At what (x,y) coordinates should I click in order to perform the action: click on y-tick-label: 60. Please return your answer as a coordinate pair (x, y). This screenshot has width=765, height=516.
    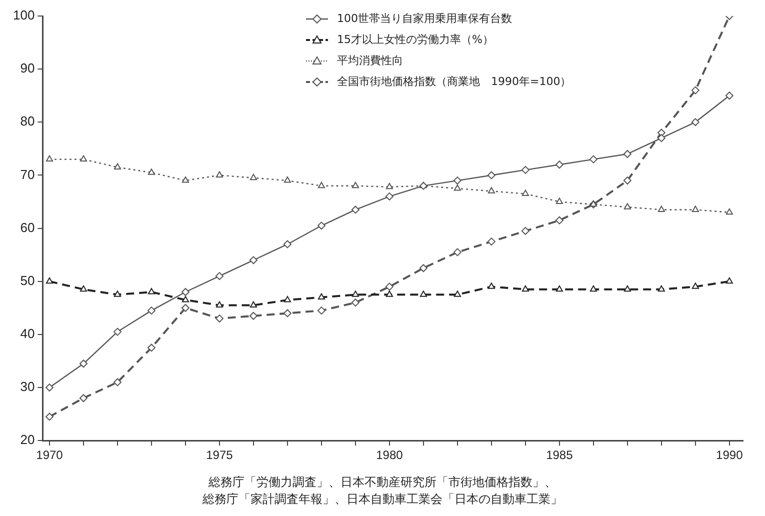
    Looking at the image, I should click on (27, 227).